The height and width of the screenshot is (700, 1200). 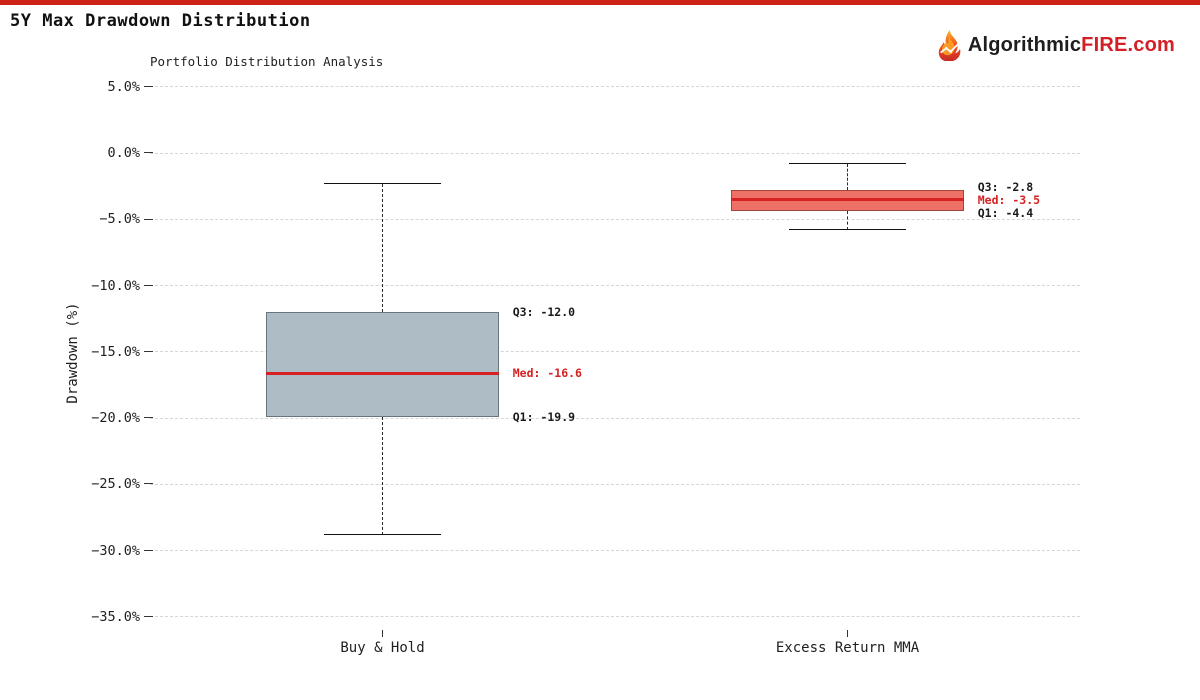 I want to click on y-tick-label: 5.0%, so click(x=123, y=86).